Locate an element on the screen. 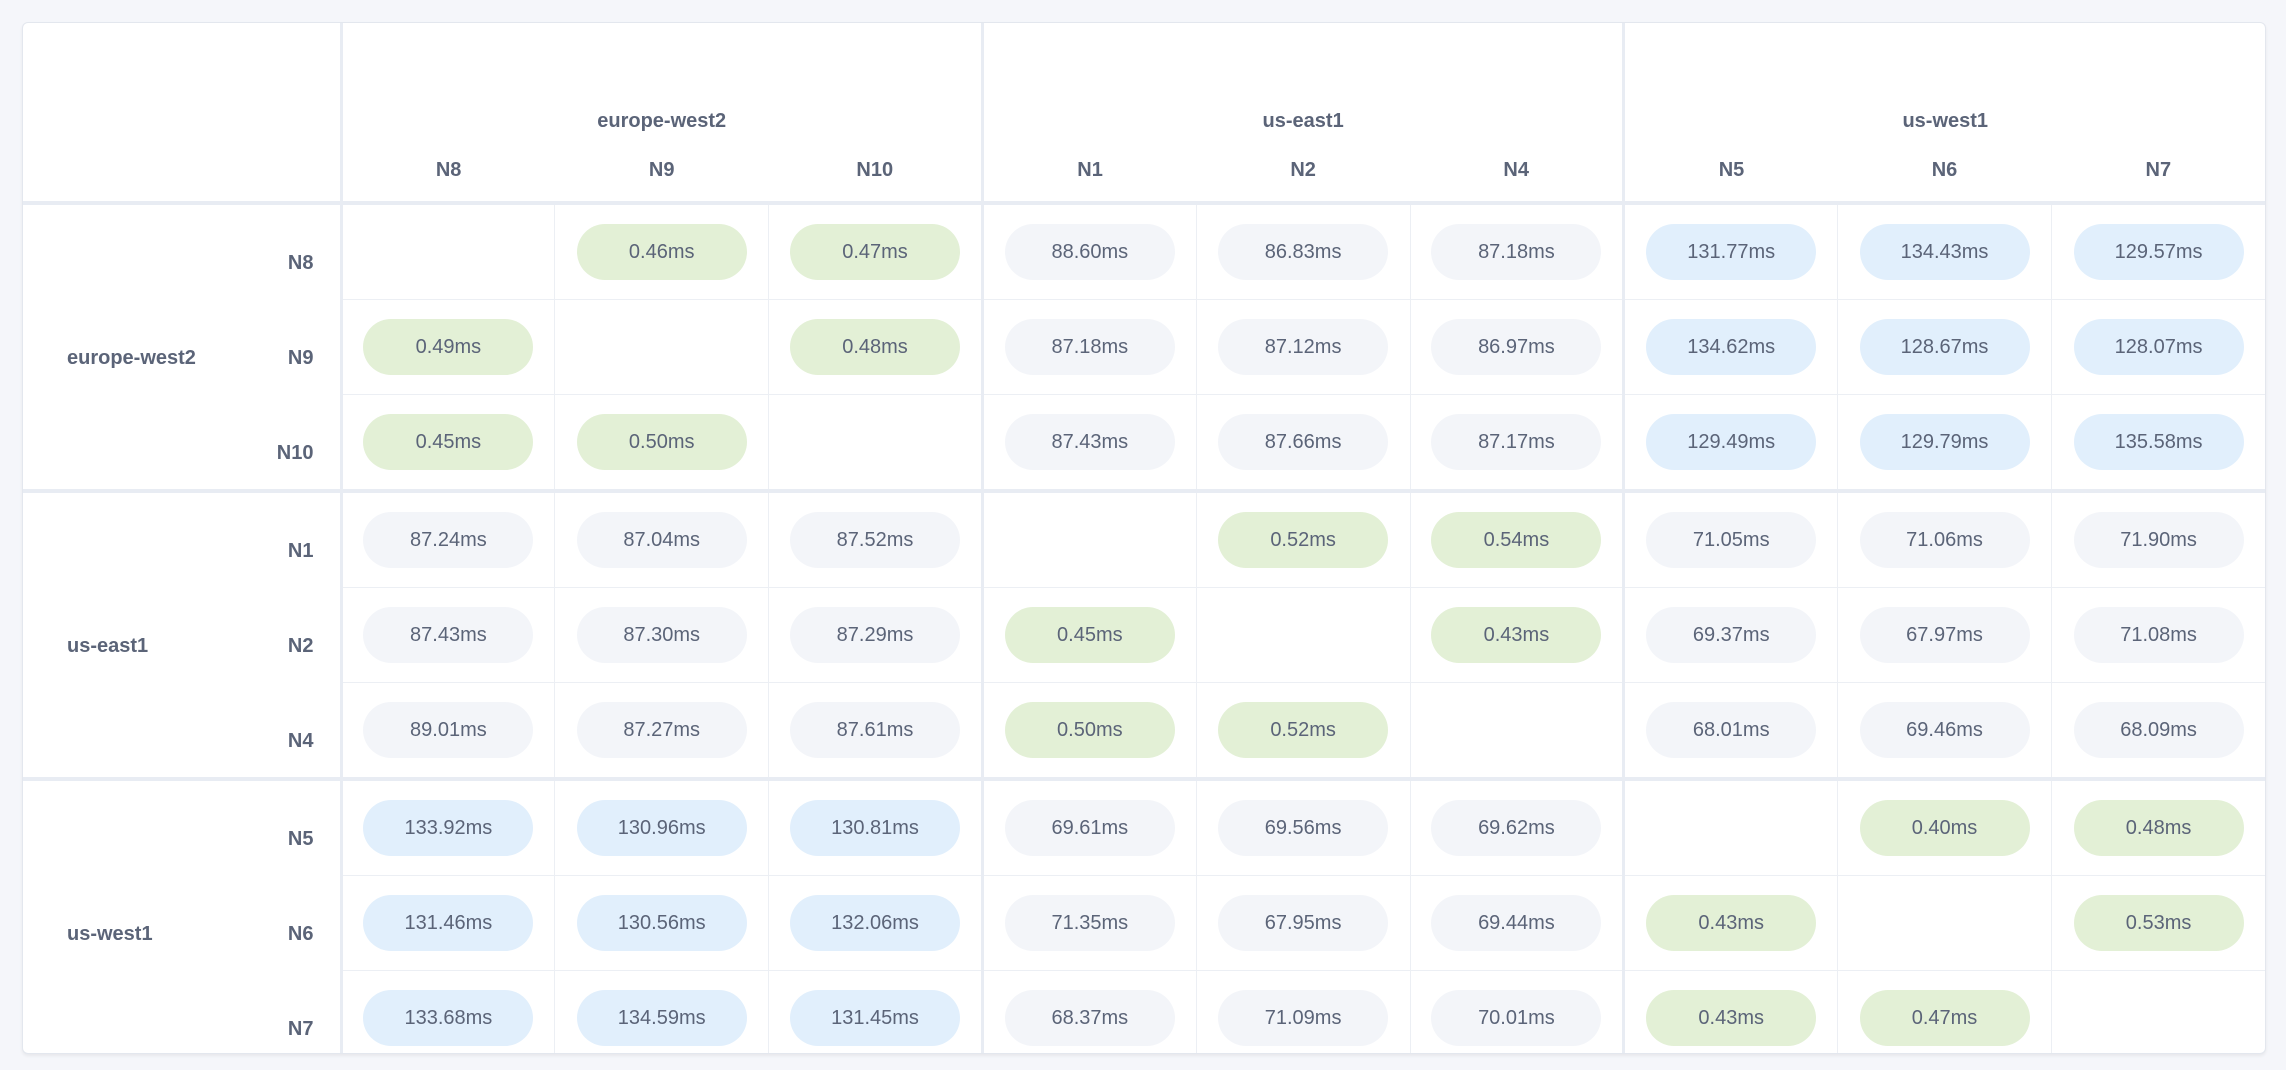  matrix-cell: 87.24ms is located at coordinates (447, 538).